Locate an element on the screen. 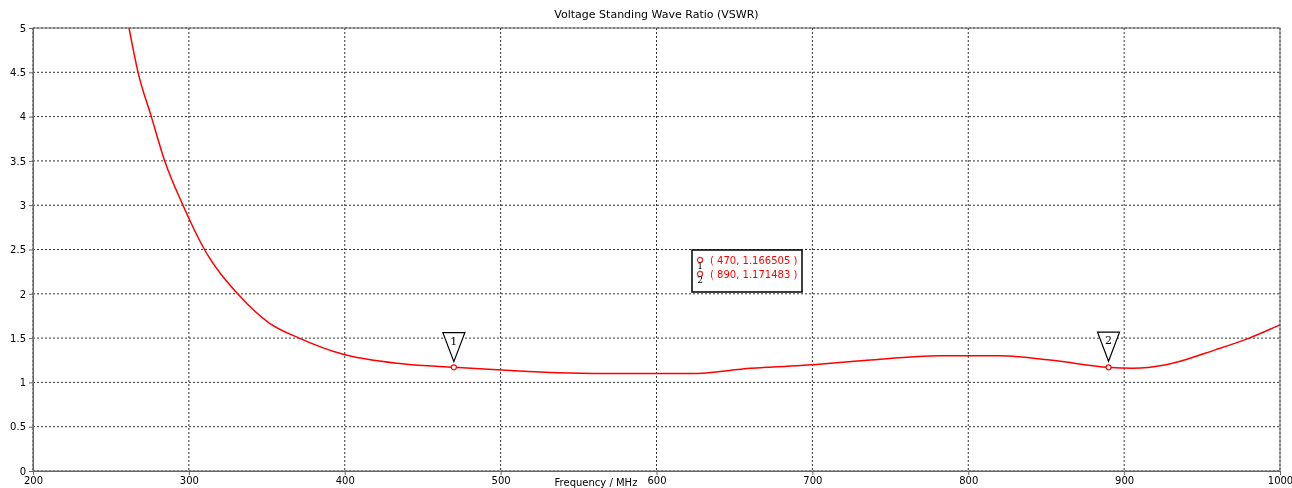  annotation: 1 is located at coordinates (454, 341).